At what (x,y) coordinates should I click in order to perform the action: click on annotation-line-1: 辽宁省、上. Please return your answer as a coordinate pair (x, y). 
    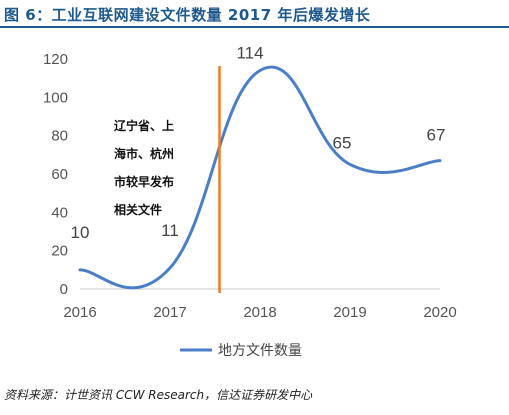
    Looking at the image, I should click on (144, 126).